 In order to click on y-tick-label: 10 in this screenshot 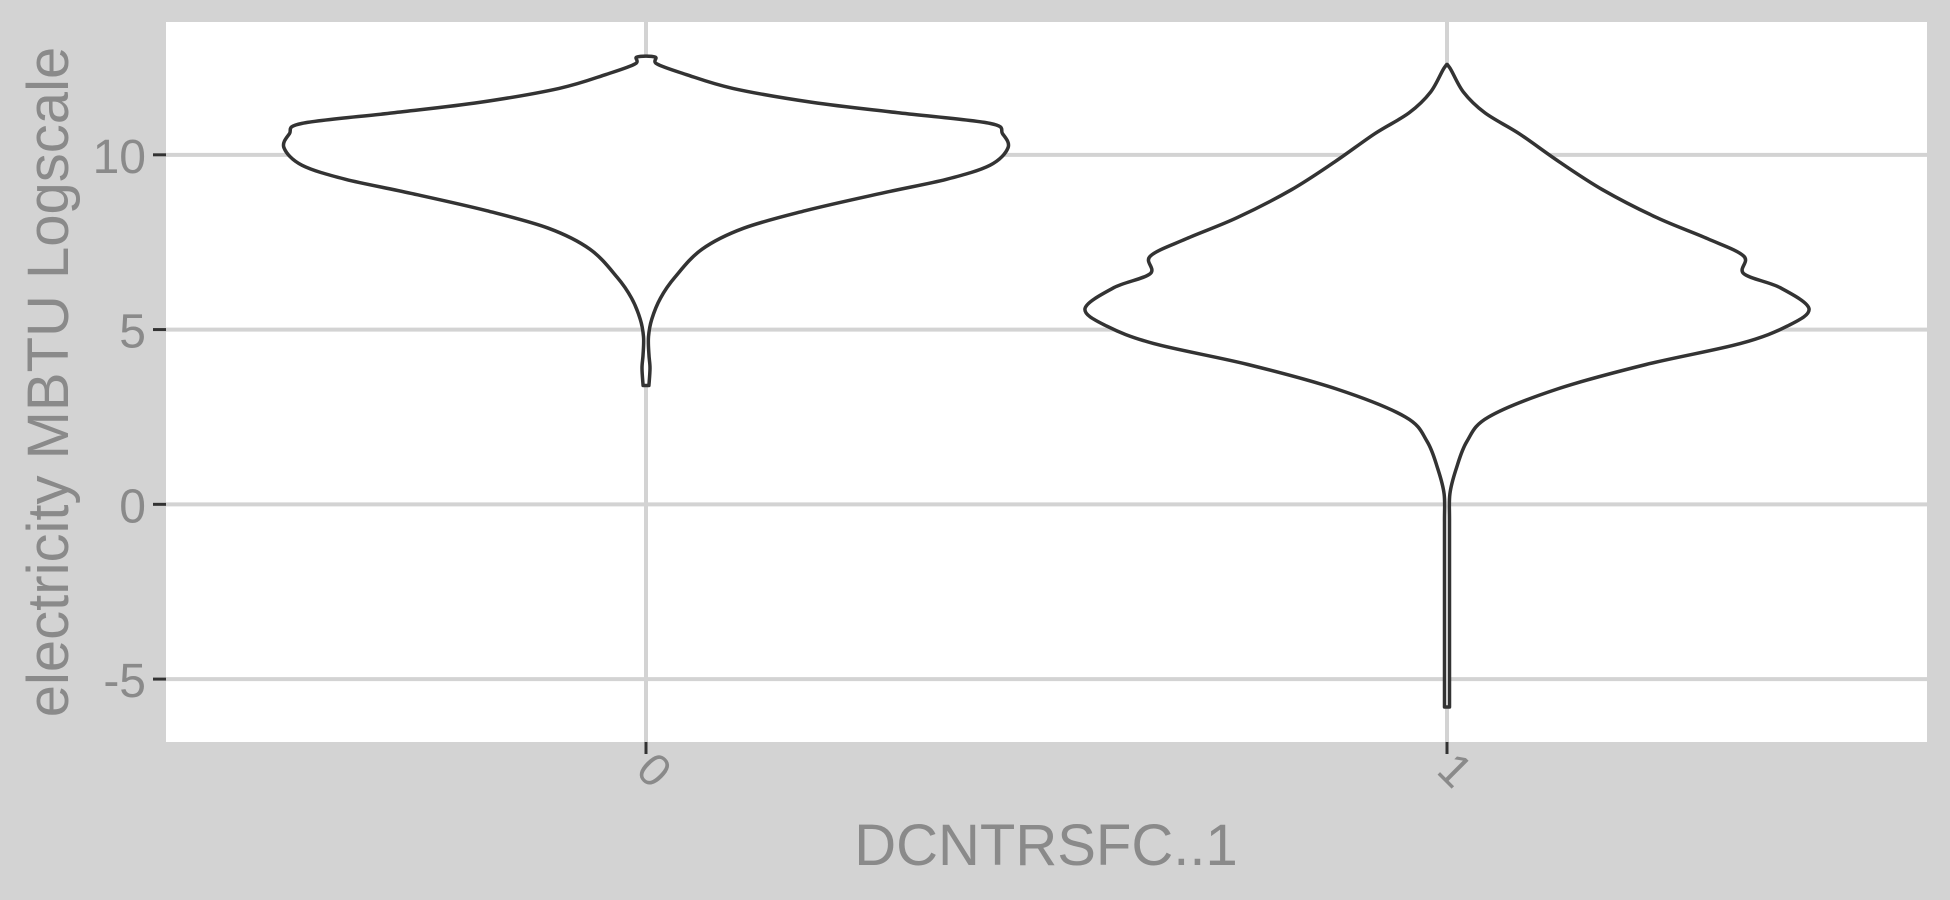, I will do `click(119, 157)`.